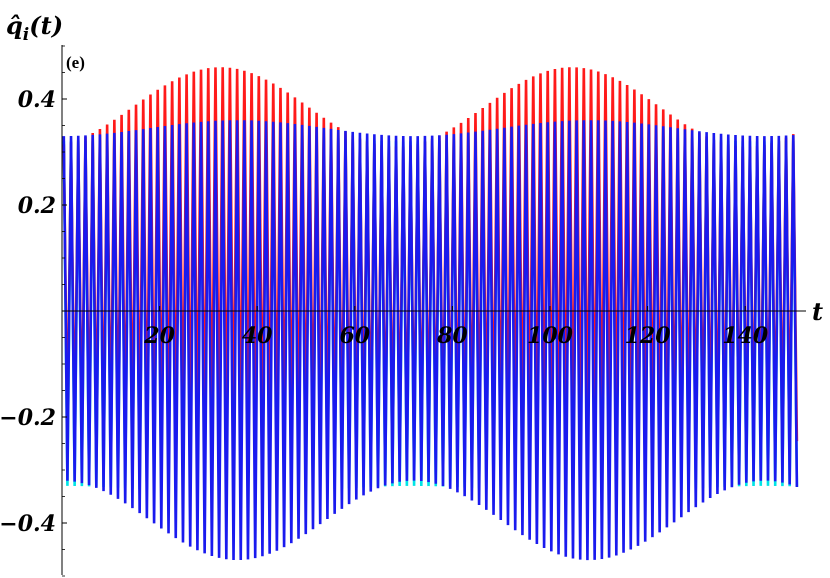 The width and height of the screenshot is (830, 578). What do you see at coordinates (14, 25) in the screenshot?
I see `y-axis-title-symbol: q̂` at bounding box center [14, 25].